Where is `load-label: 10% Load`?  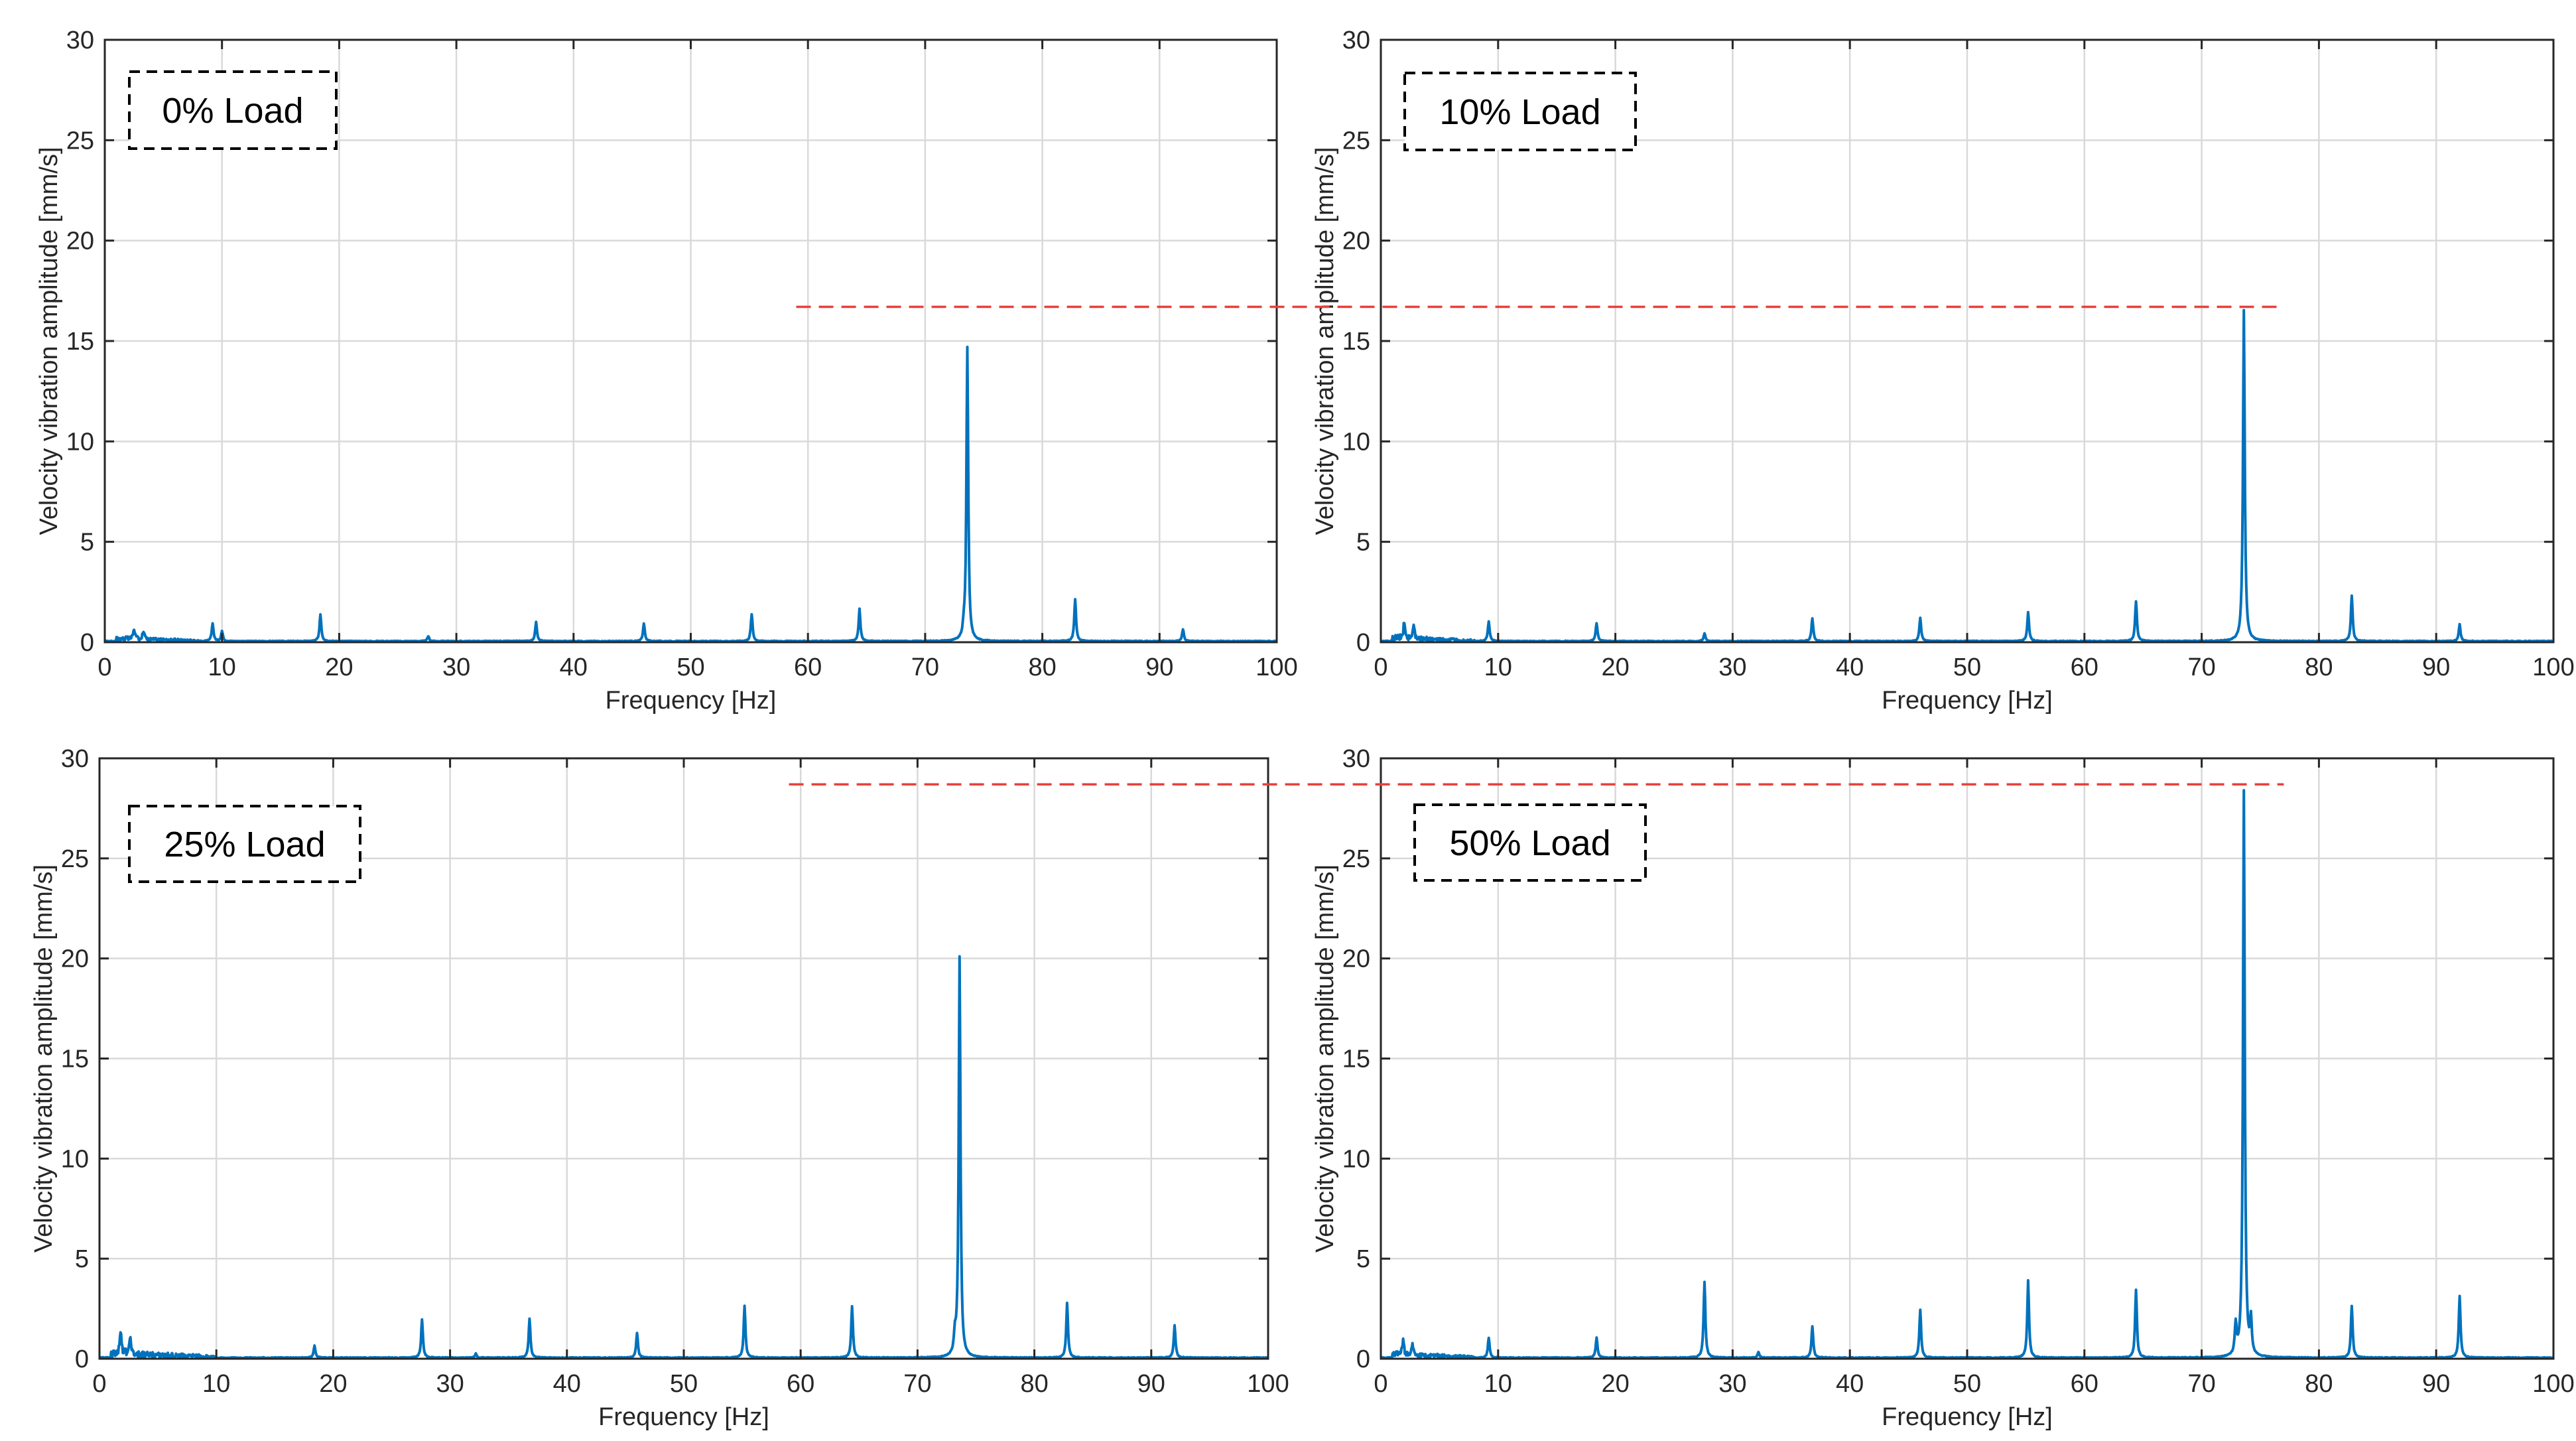
load-label: 10% Load is located at coordinates (1519, 112).